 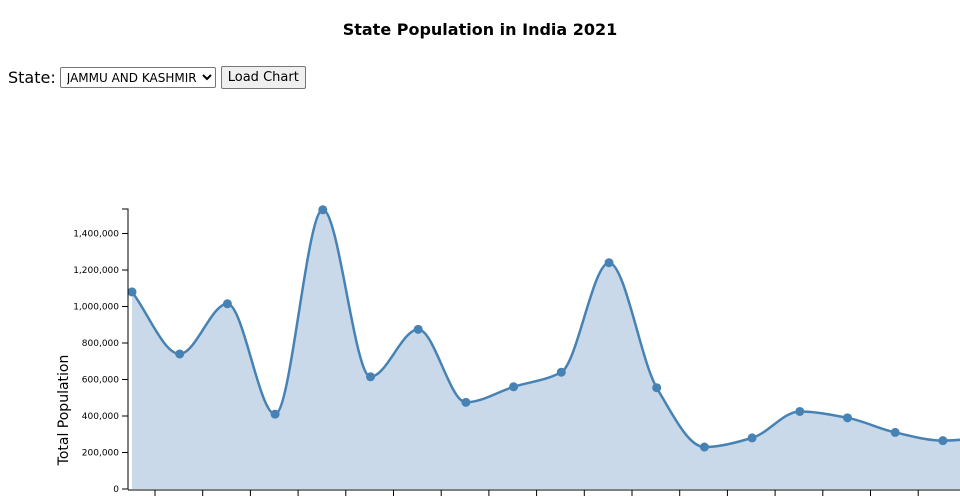 What do you see at coordinates (116, 490) in the screenshot?
I see `y-tick-label-0: 0` at bounding box center [116, 490].